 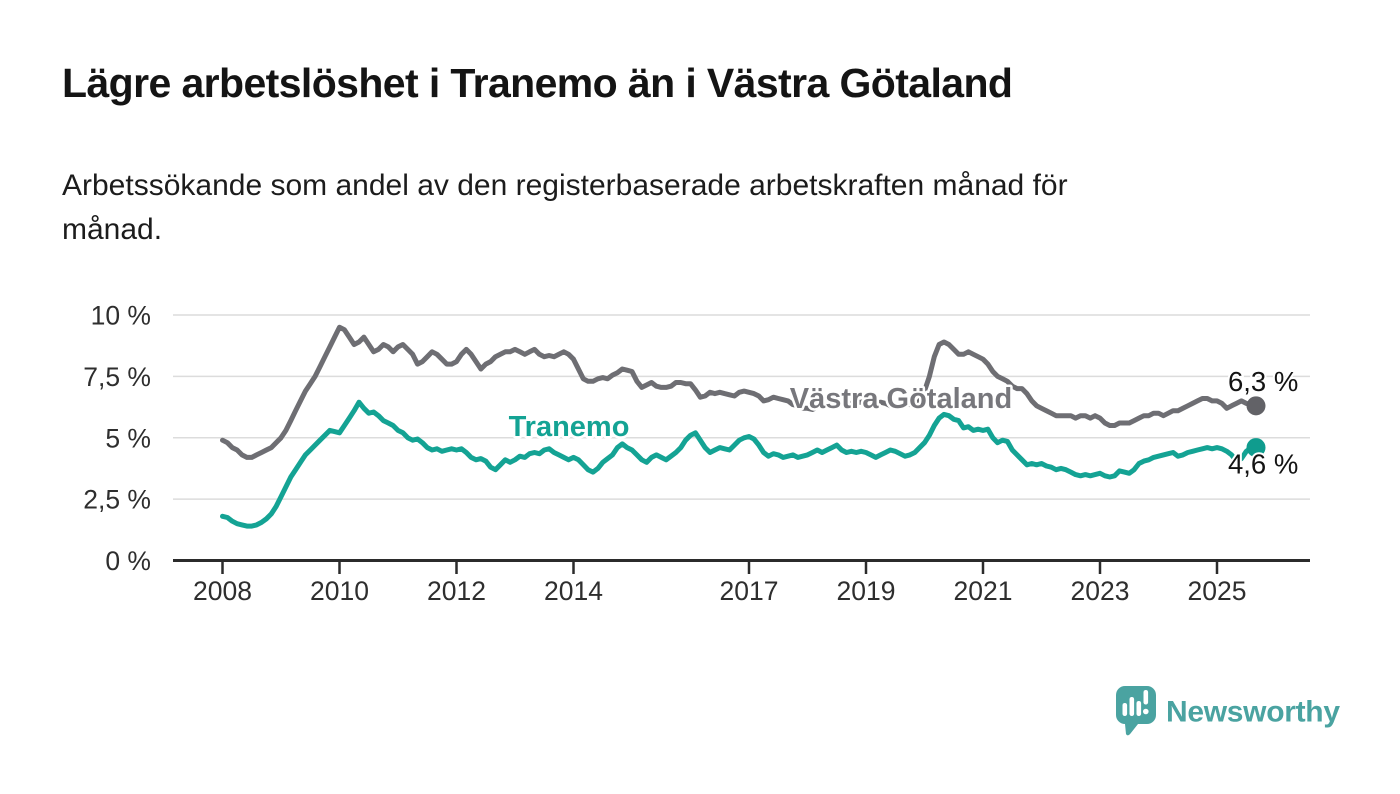 I want to click on tranemo-end-value: 4,6 %, so click(x=1263, y=464).